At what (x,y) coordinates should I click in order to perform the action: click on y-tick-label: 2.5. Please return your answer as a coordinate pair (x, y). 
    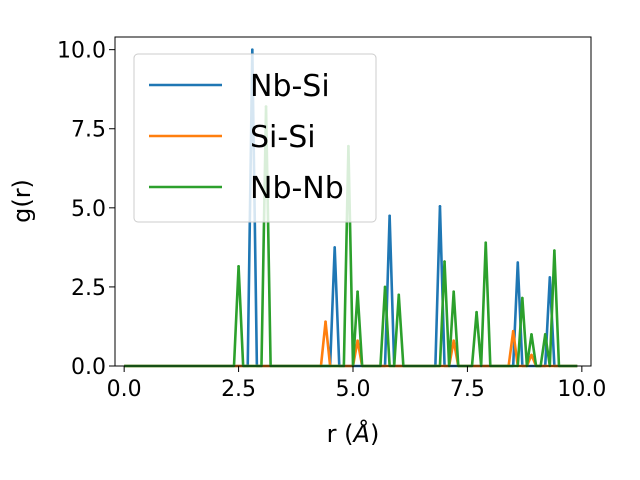
    Looking at the image, I should click on (88, 288).